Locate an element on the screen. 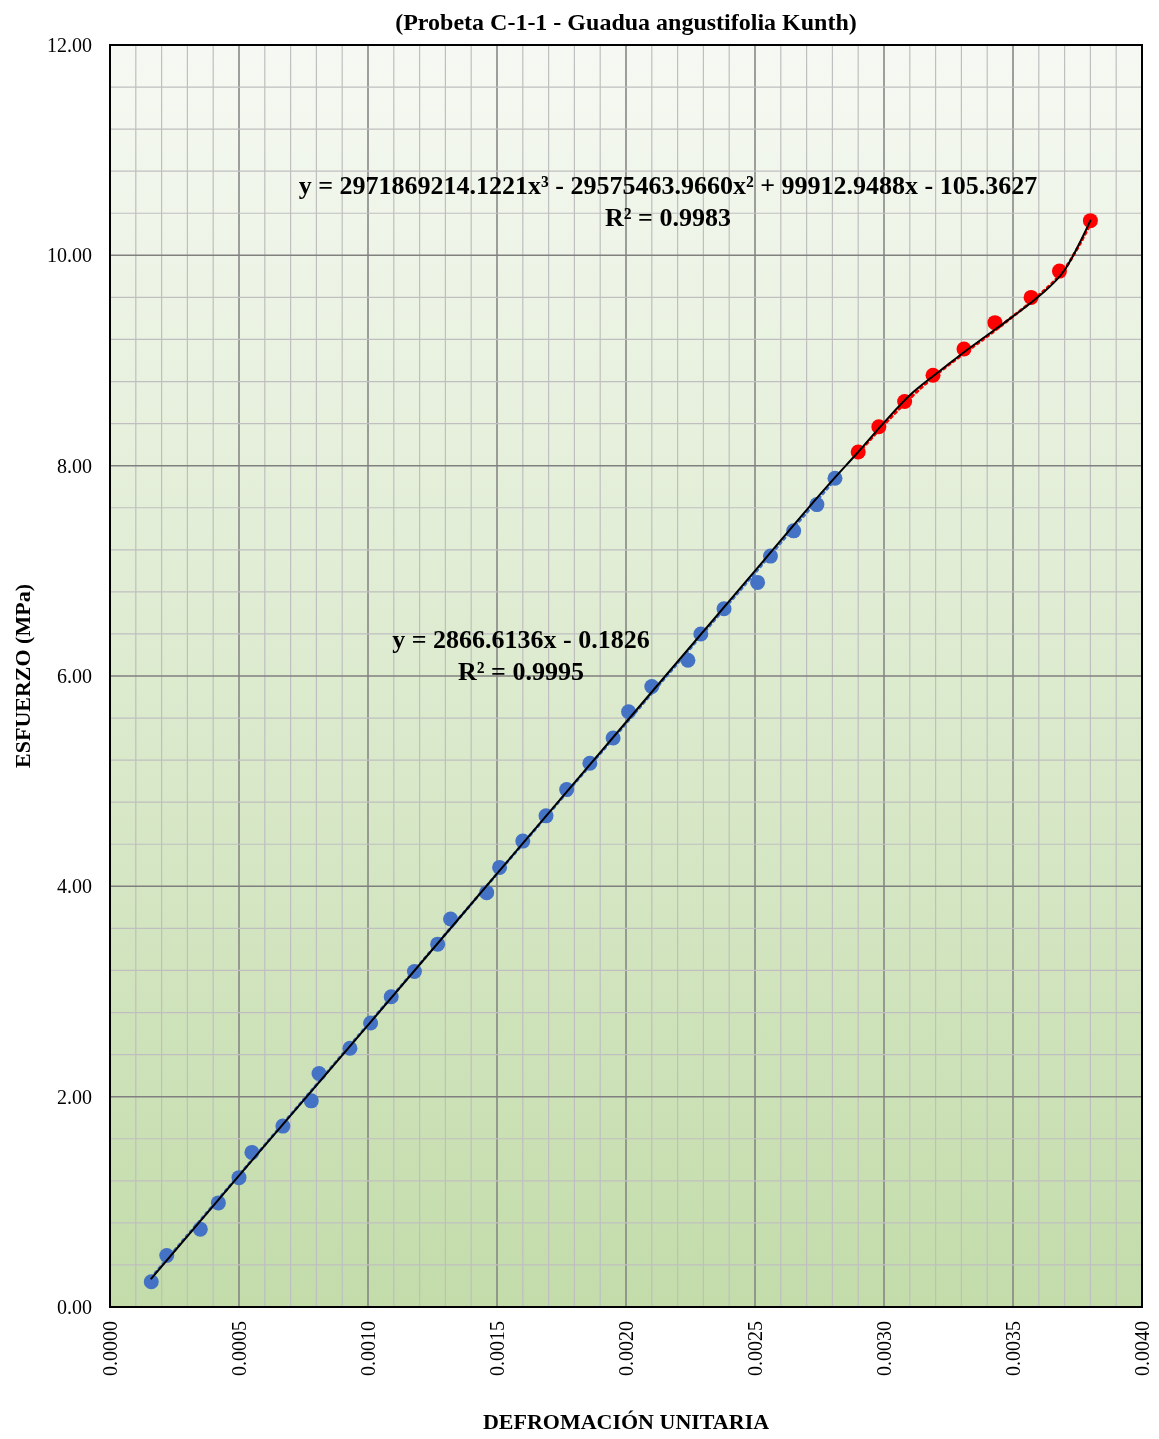  y-axis-title: ESFUERZO (MPa) is located at coordinates (22, 676).